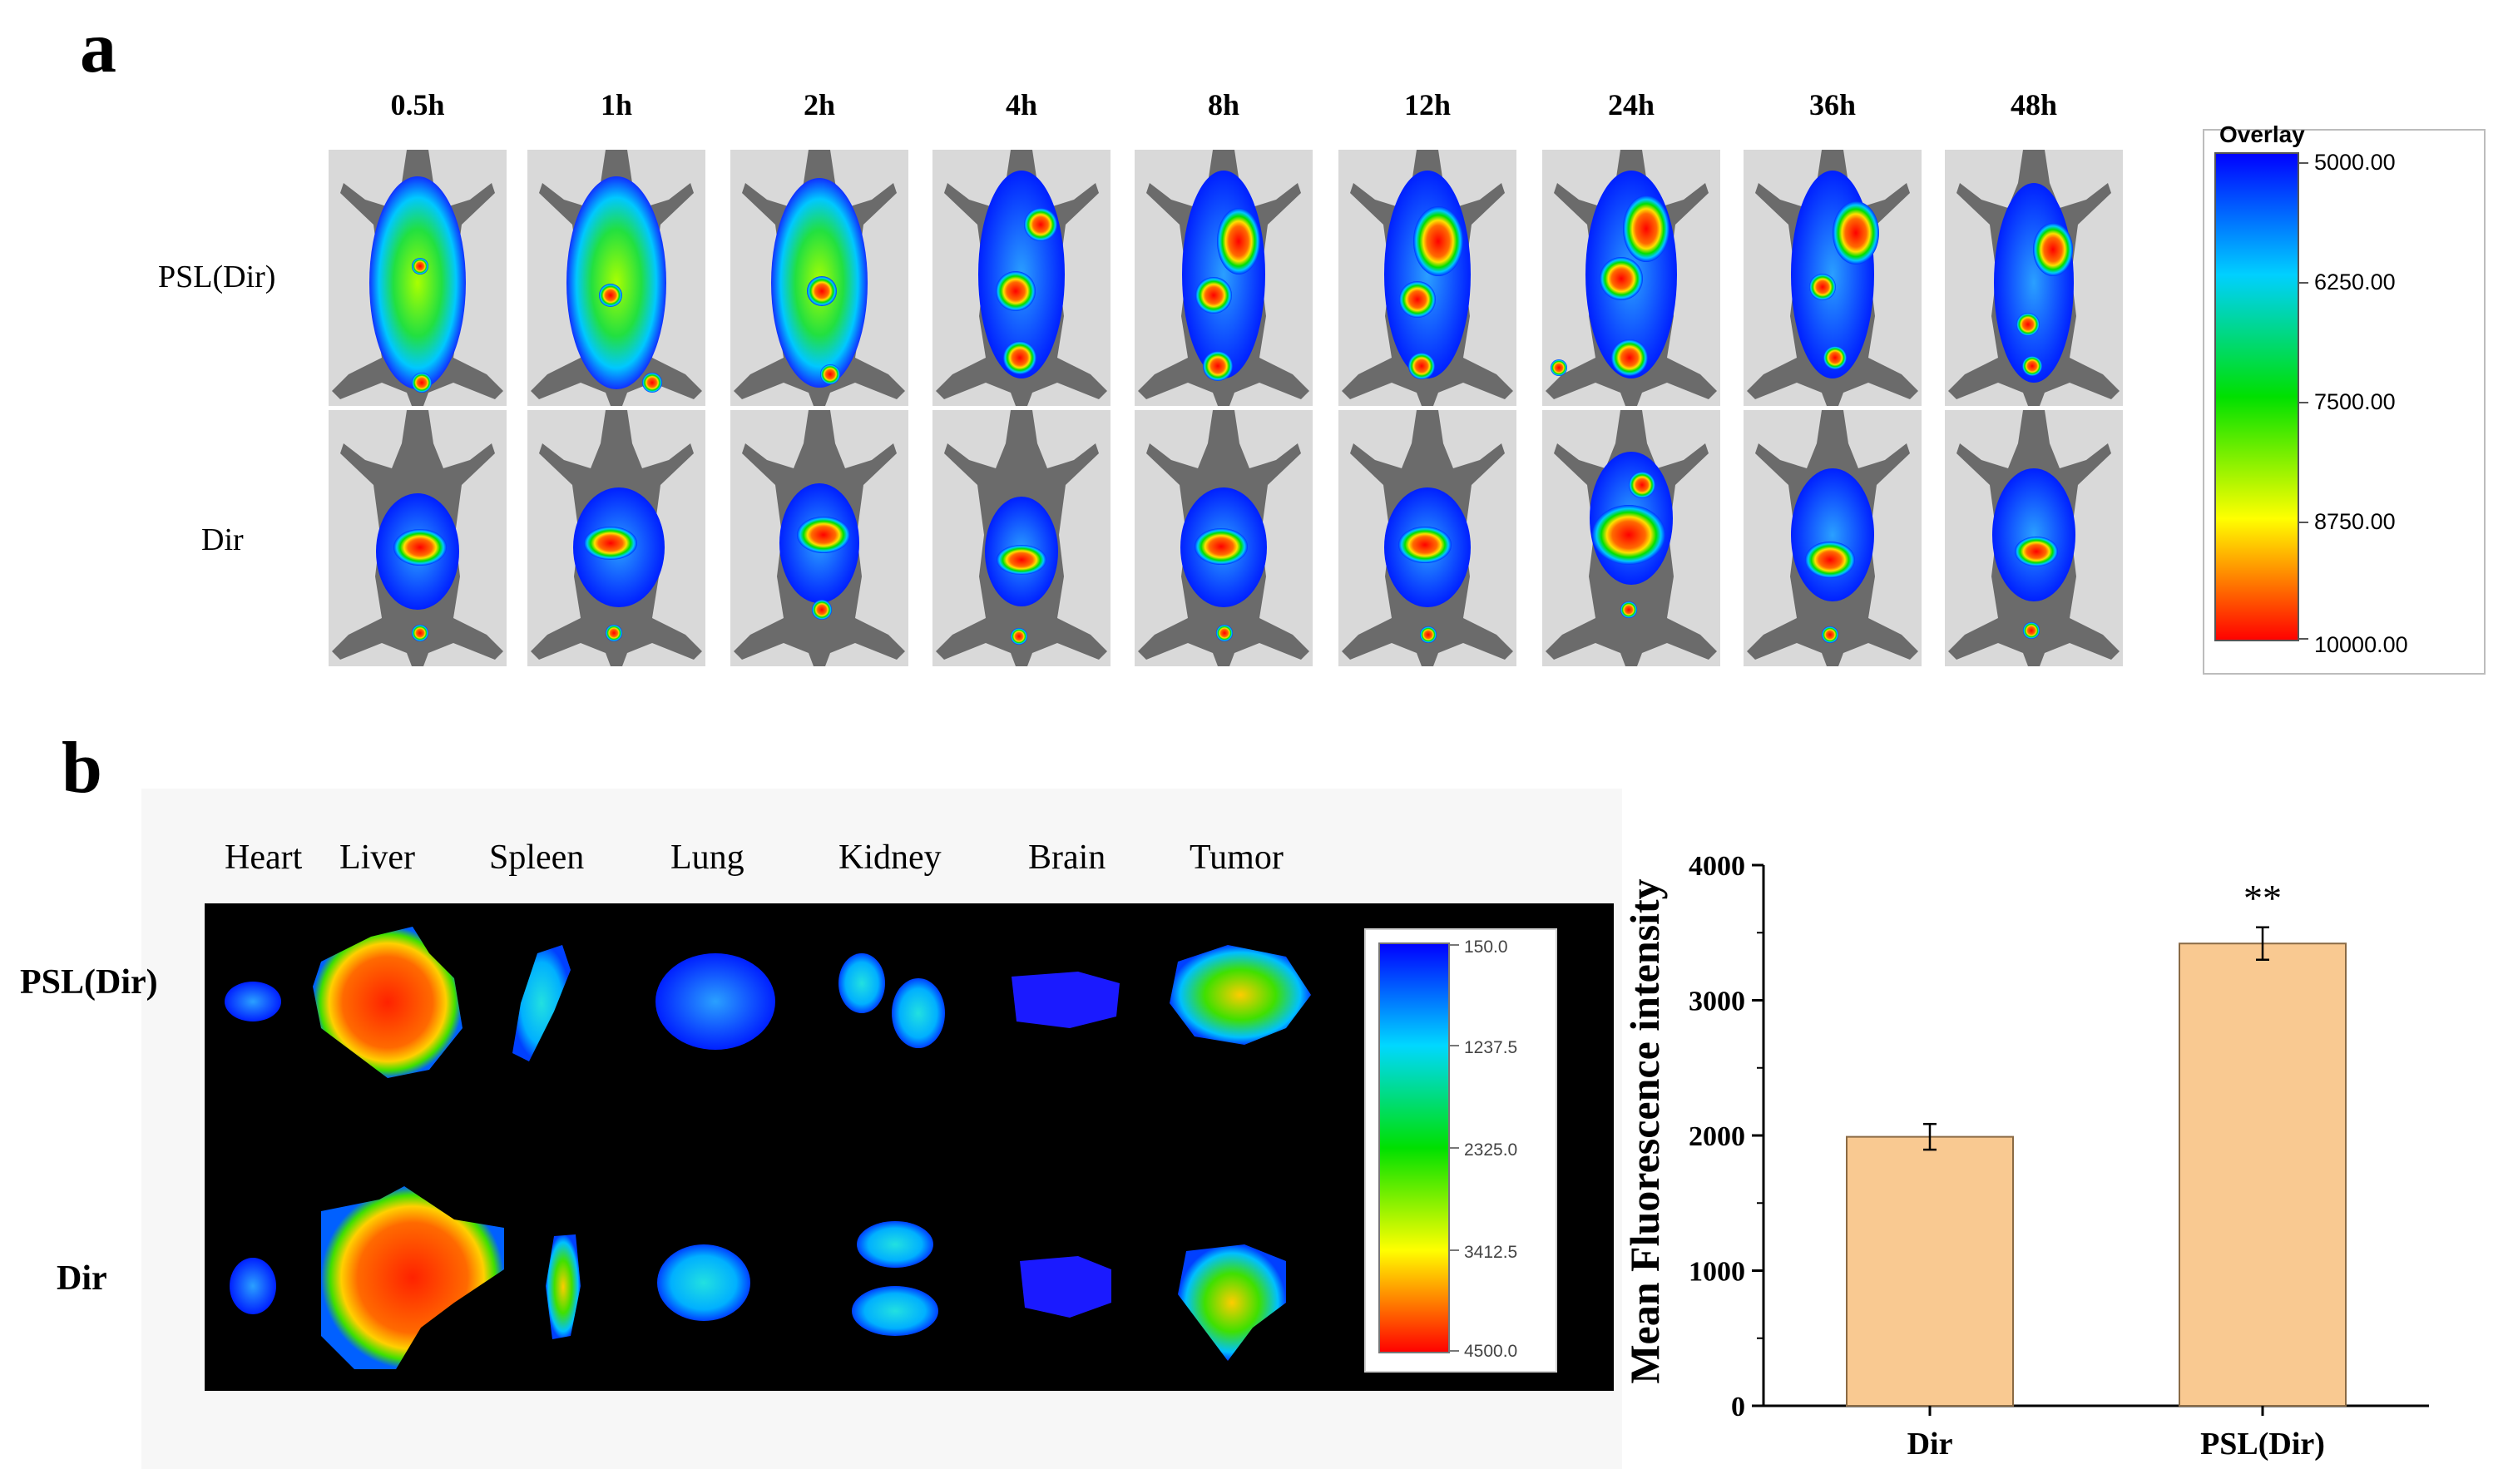  I want to click on colorbar-b-tick: 4500.0, so click(1491, 1351).